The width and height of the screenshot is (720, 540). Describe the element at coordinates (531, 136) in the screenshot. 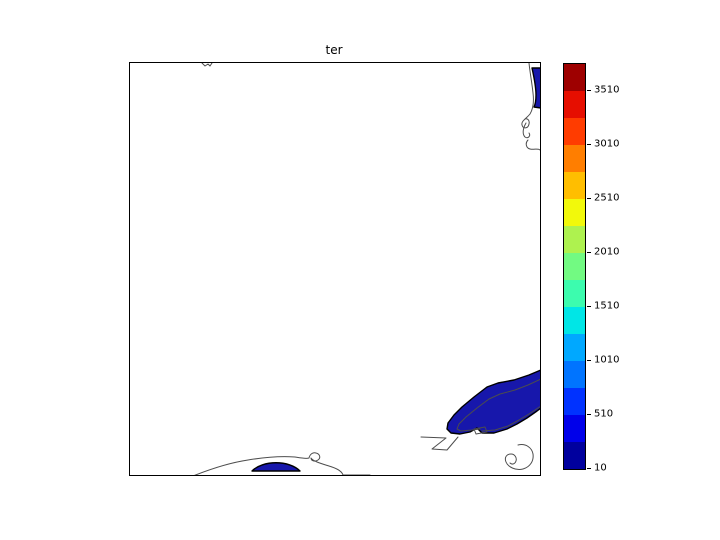

I see `line-topright-squiggle` at that location.